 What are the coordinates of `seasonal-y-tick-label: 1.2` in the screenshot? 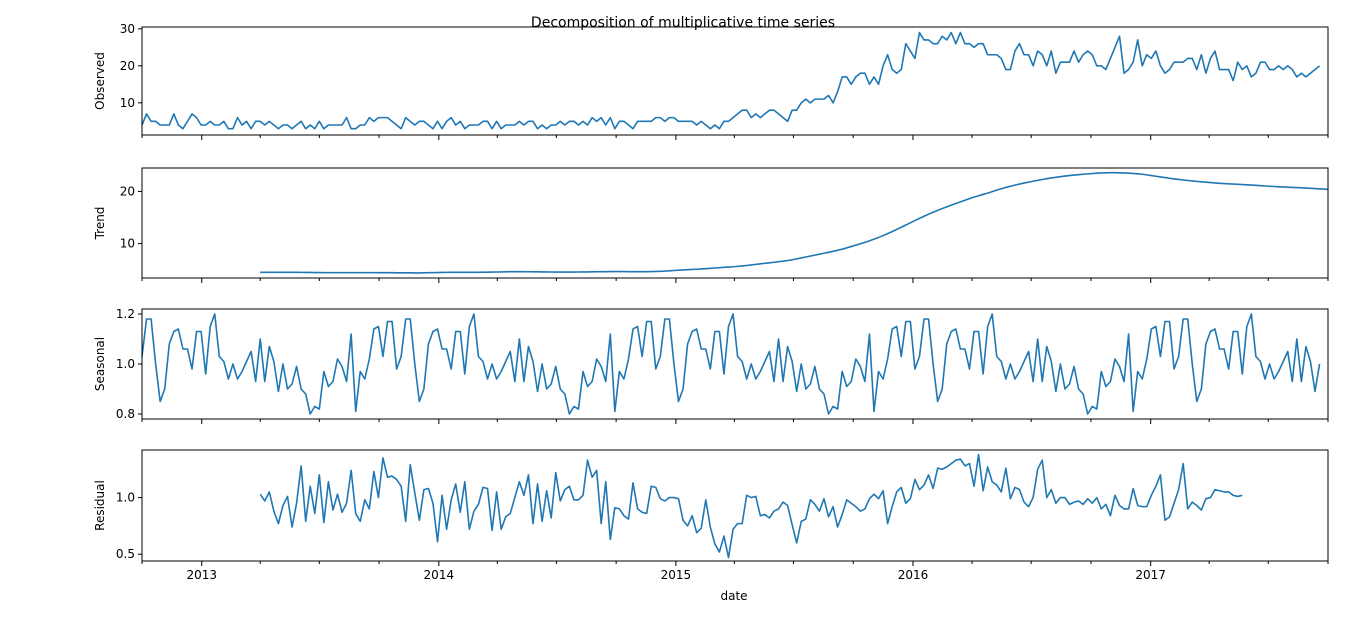 It's located at (125, 314).